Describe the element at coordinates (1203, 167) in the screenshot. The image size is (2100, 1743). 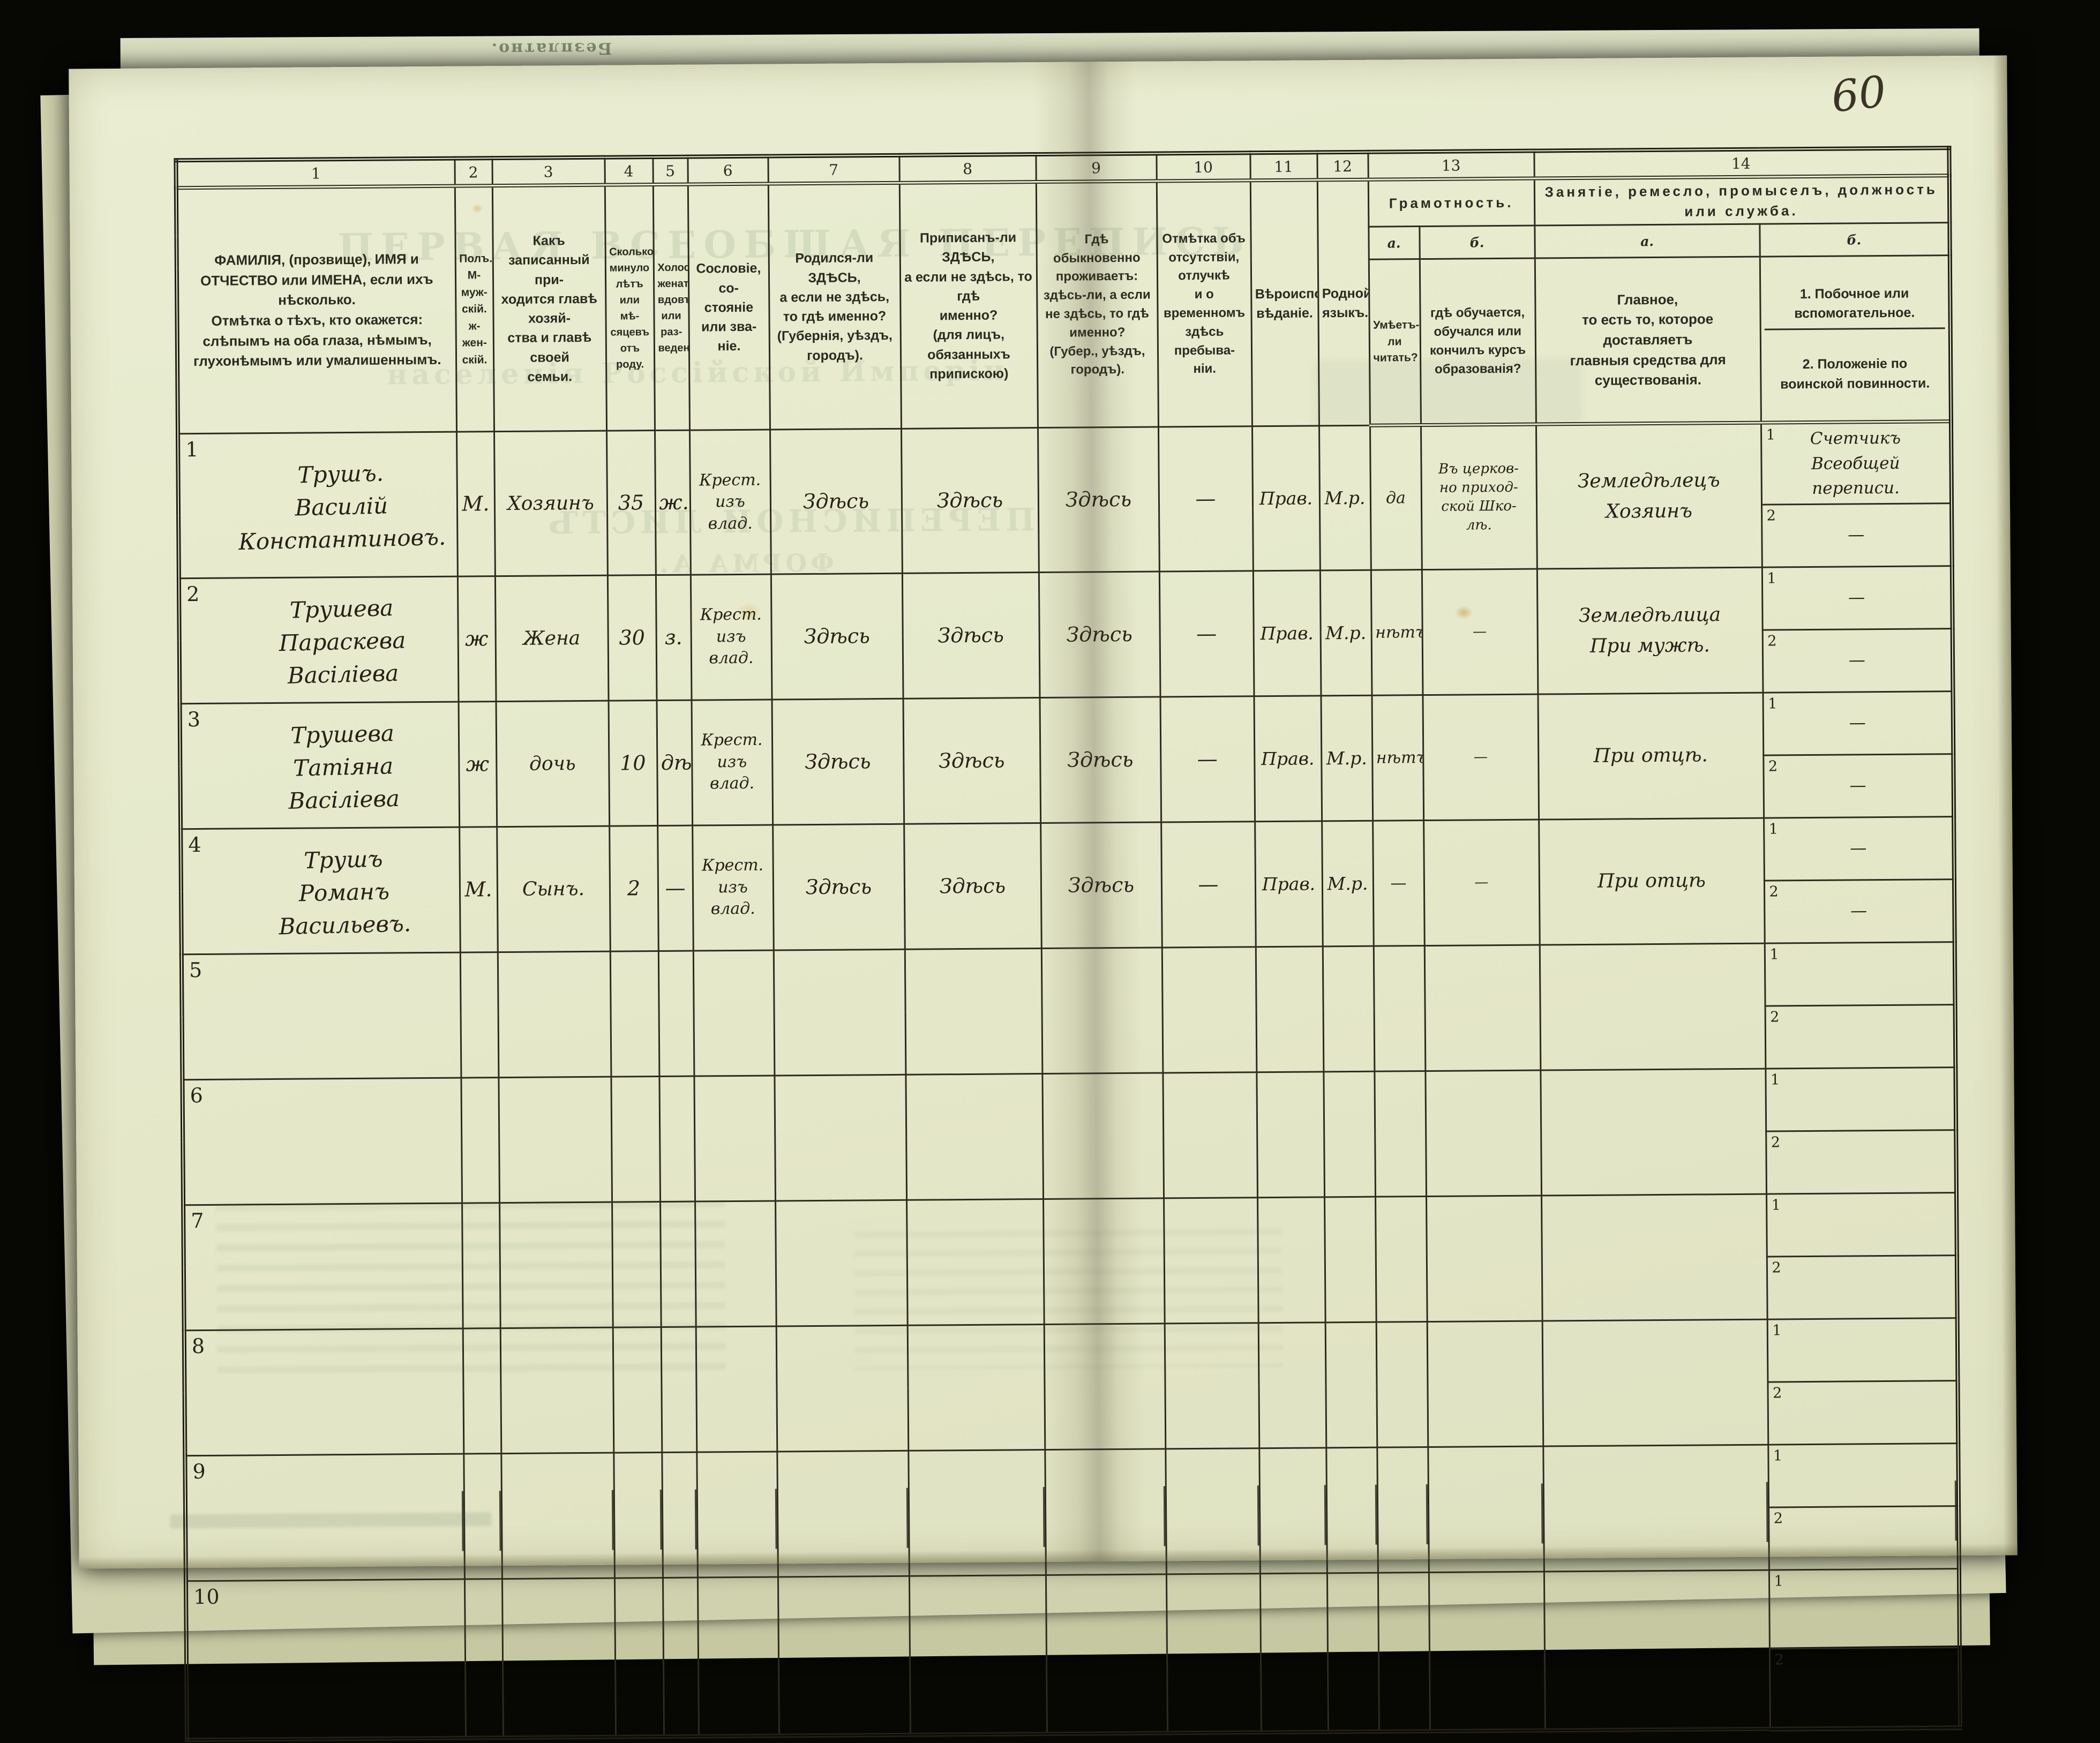
I see `column-number: 10` at that location.